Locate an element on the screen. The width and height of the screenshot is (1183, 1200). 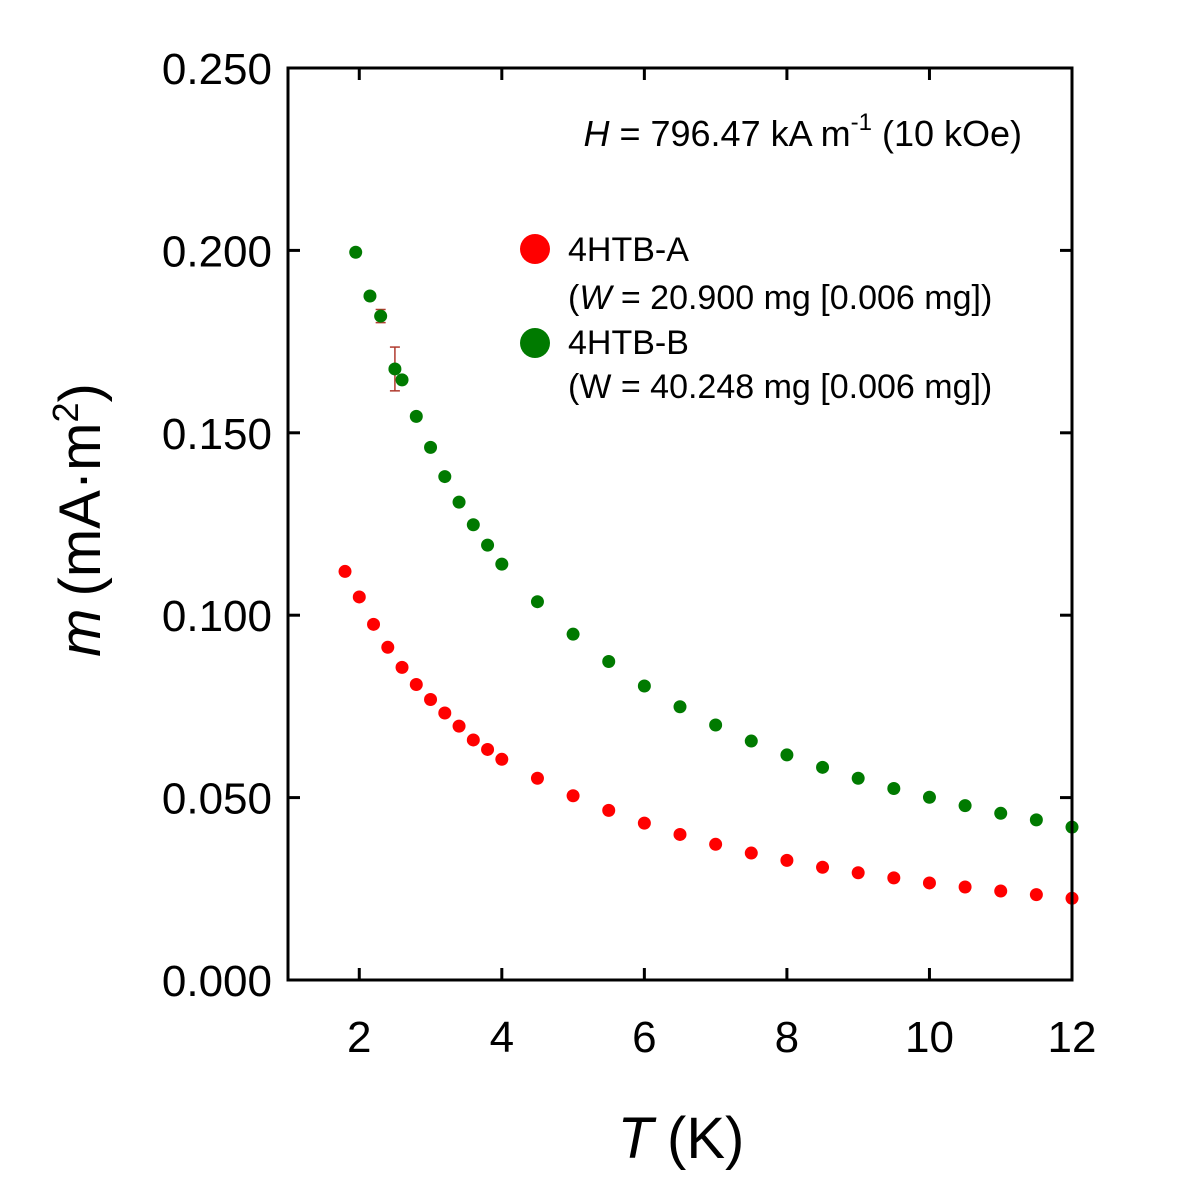
y-tick-label: 0.000 is located at coordinates (217, 981).